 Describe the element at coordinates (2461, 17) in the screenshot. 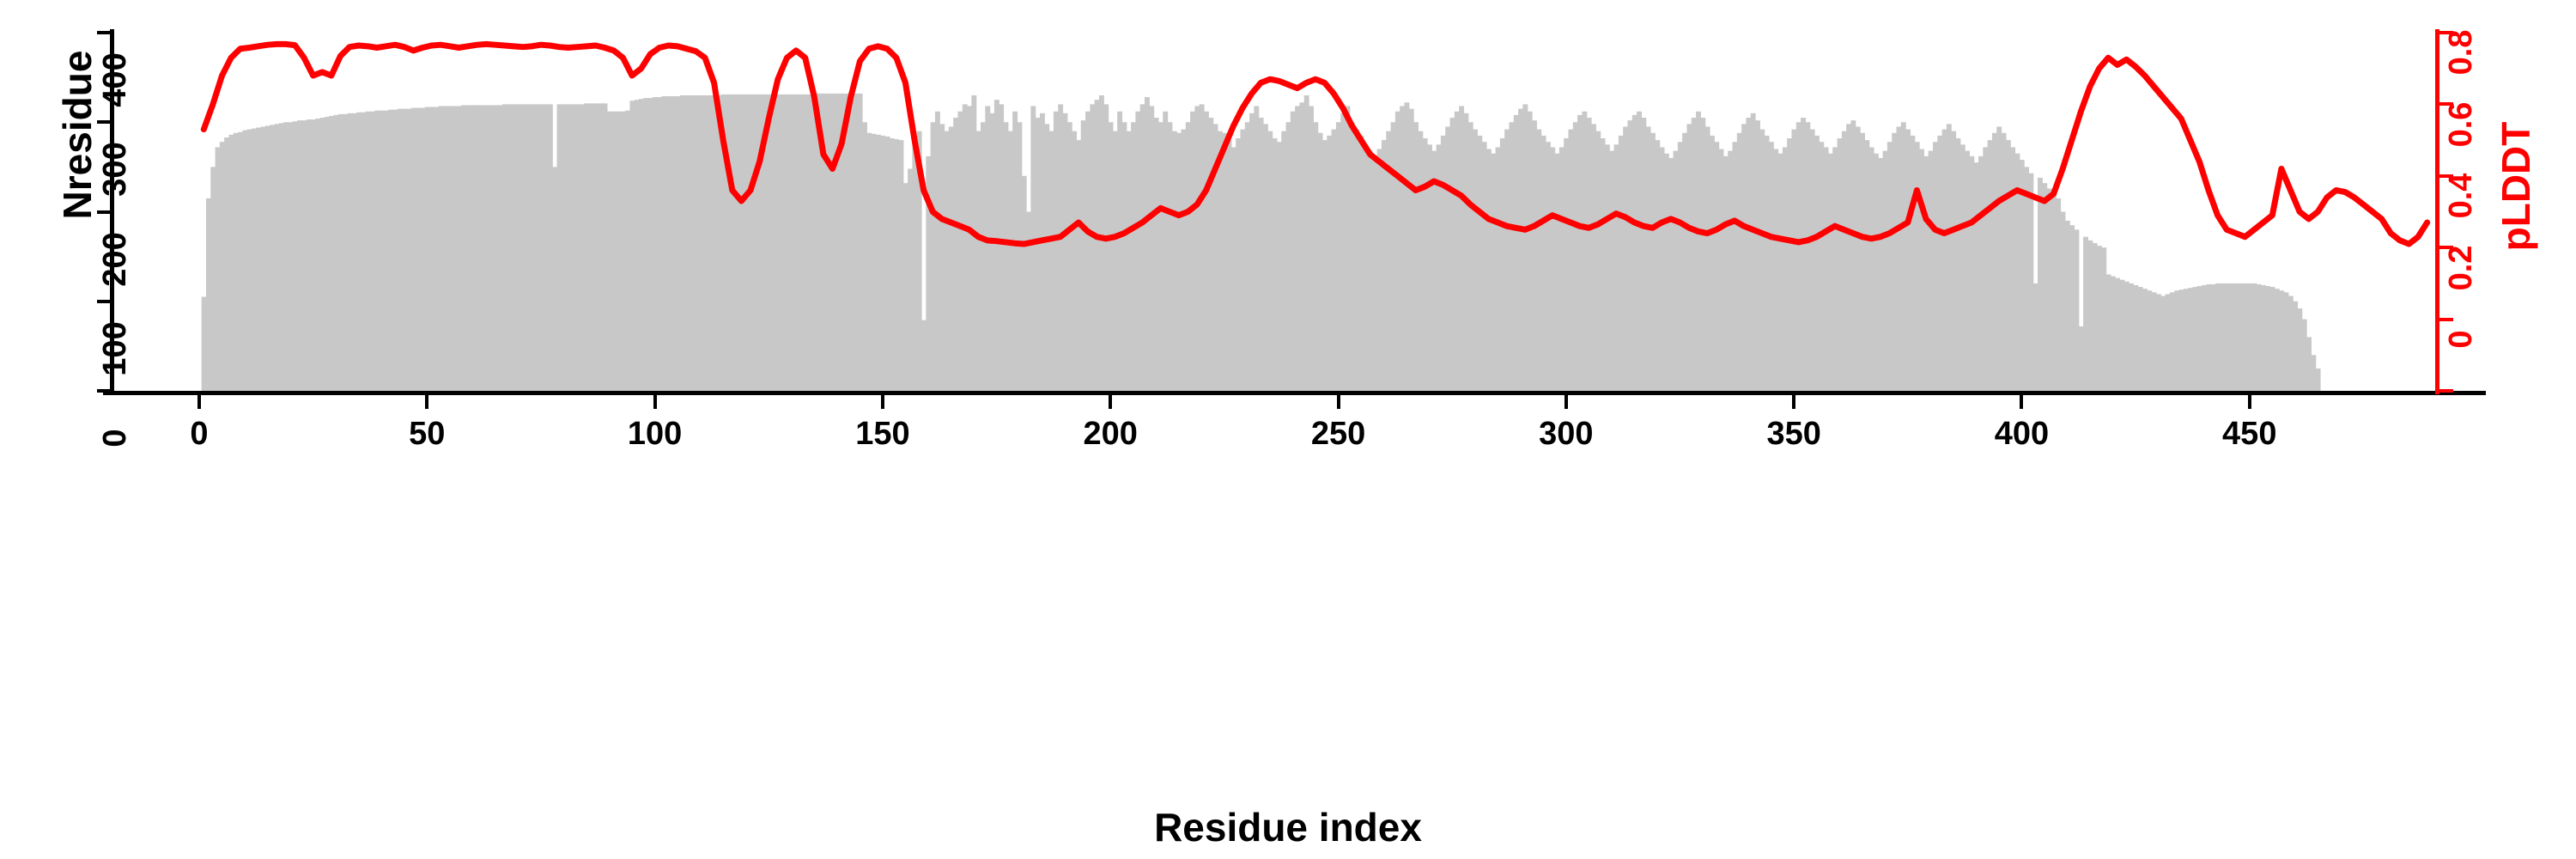

I see `y-ticklabel-right: 1` at that location.